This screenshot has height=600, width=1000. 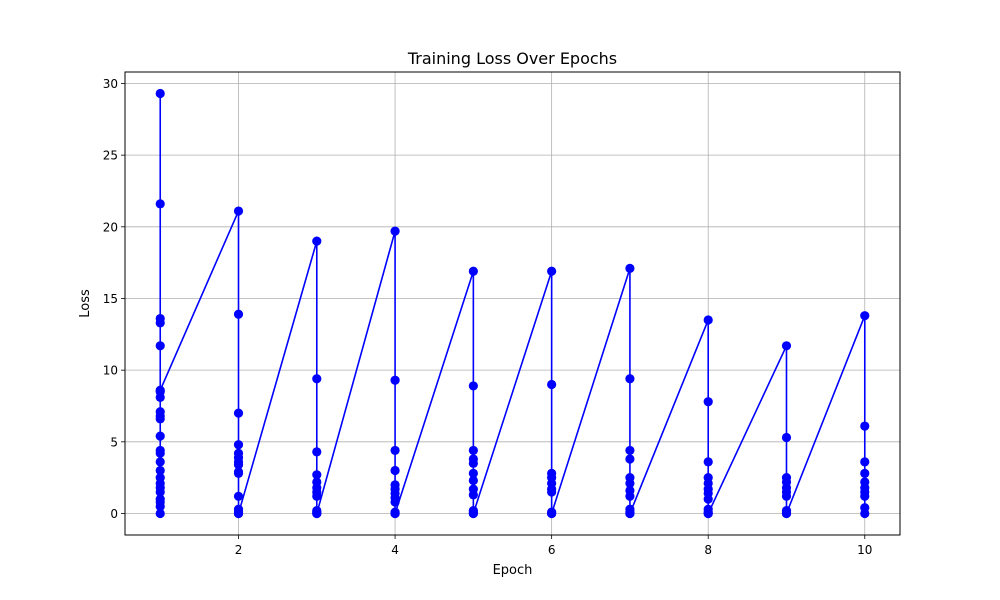 What do you see at coordinates (512, 58) in the screenshot?
I see `chart-title: Training Loss Over Epochs` at bounding box center [512, 58].